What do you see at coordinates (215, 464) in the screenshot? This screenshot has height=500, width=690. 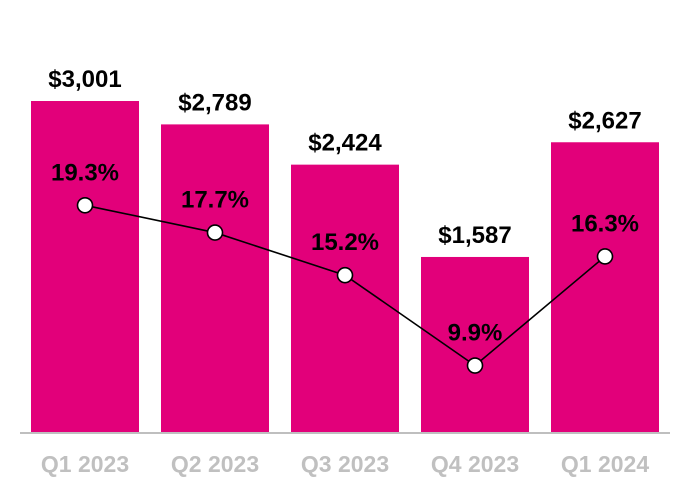 I see `x-tick-label-2: Q2 2023` at bounding box center [215, 464].